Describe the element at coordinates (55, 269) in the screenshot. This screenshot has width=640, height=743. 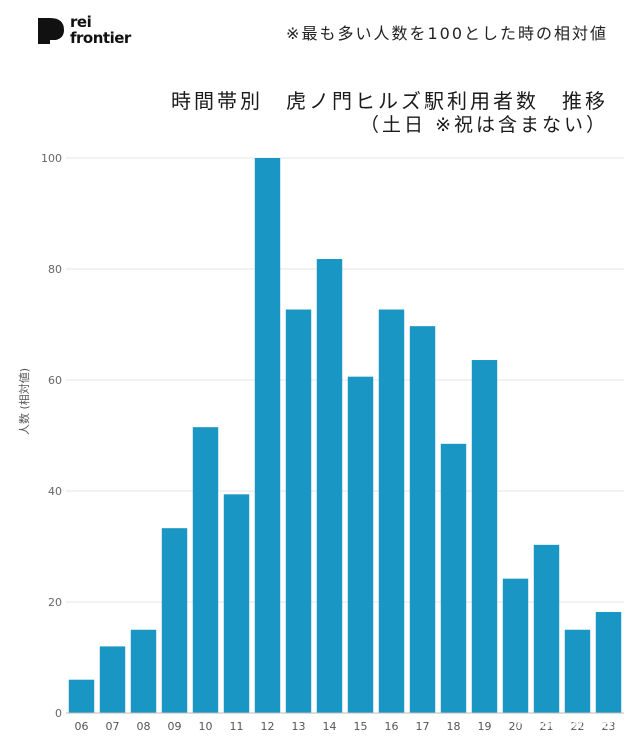
I see `y-tick-label: 80` at that location.